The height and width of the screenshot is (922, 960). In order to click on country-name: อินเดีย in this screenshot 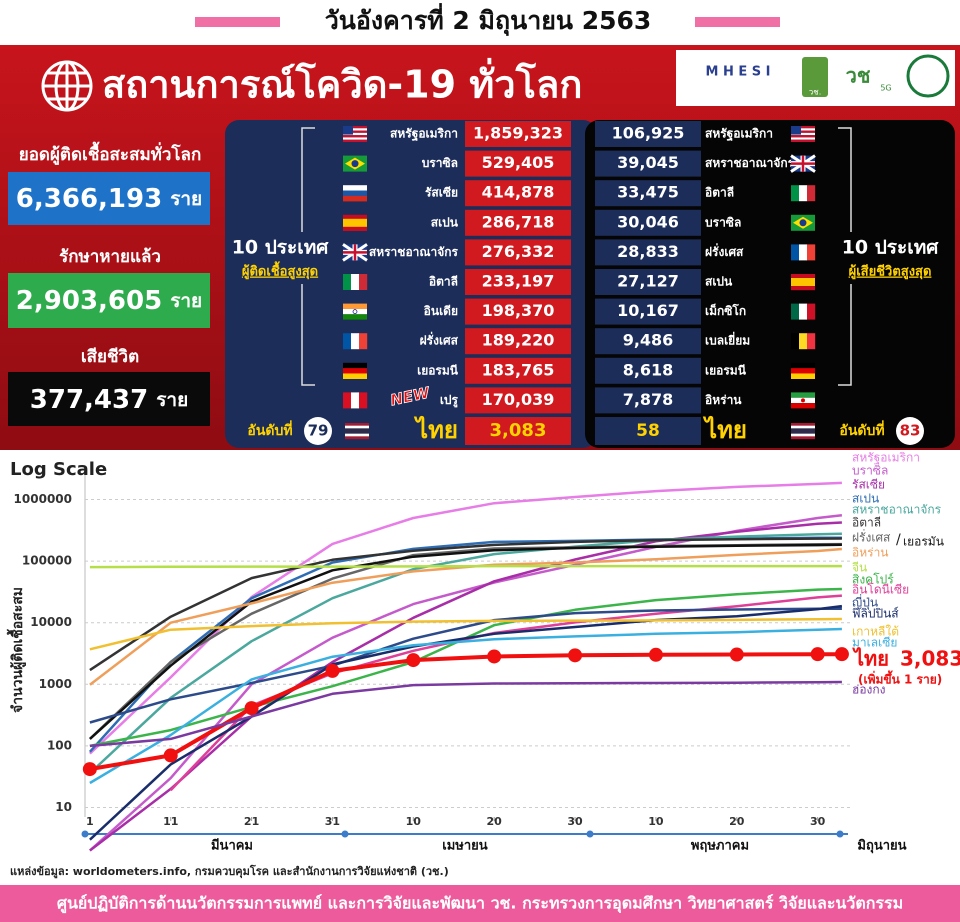, I will do `click(441, 311)`.